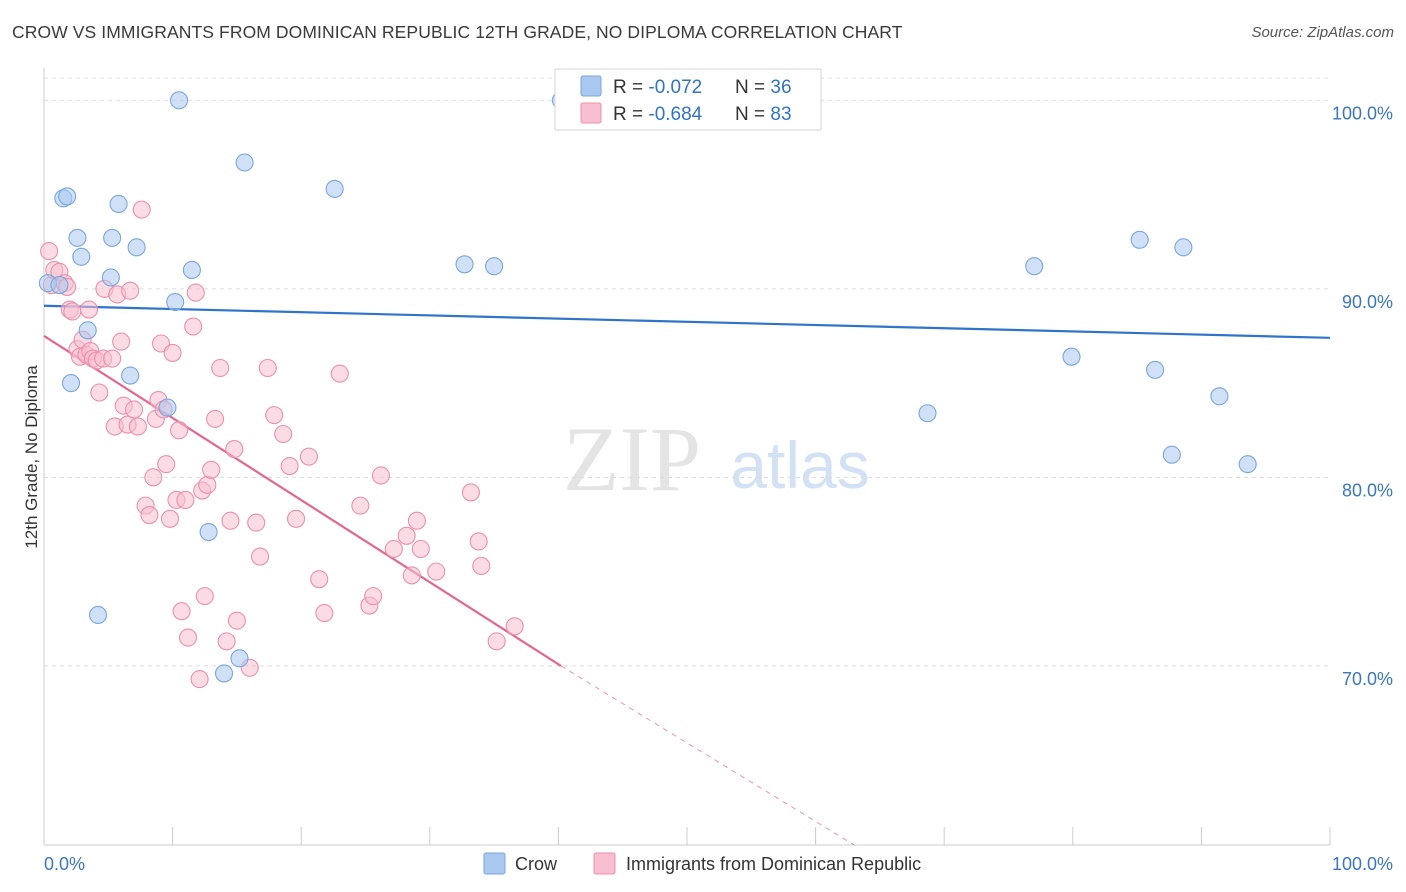 The image size is (1406, 892). I want to click on series-legend: Crow Immigrants from Dominican Republic, so click(702, 863).